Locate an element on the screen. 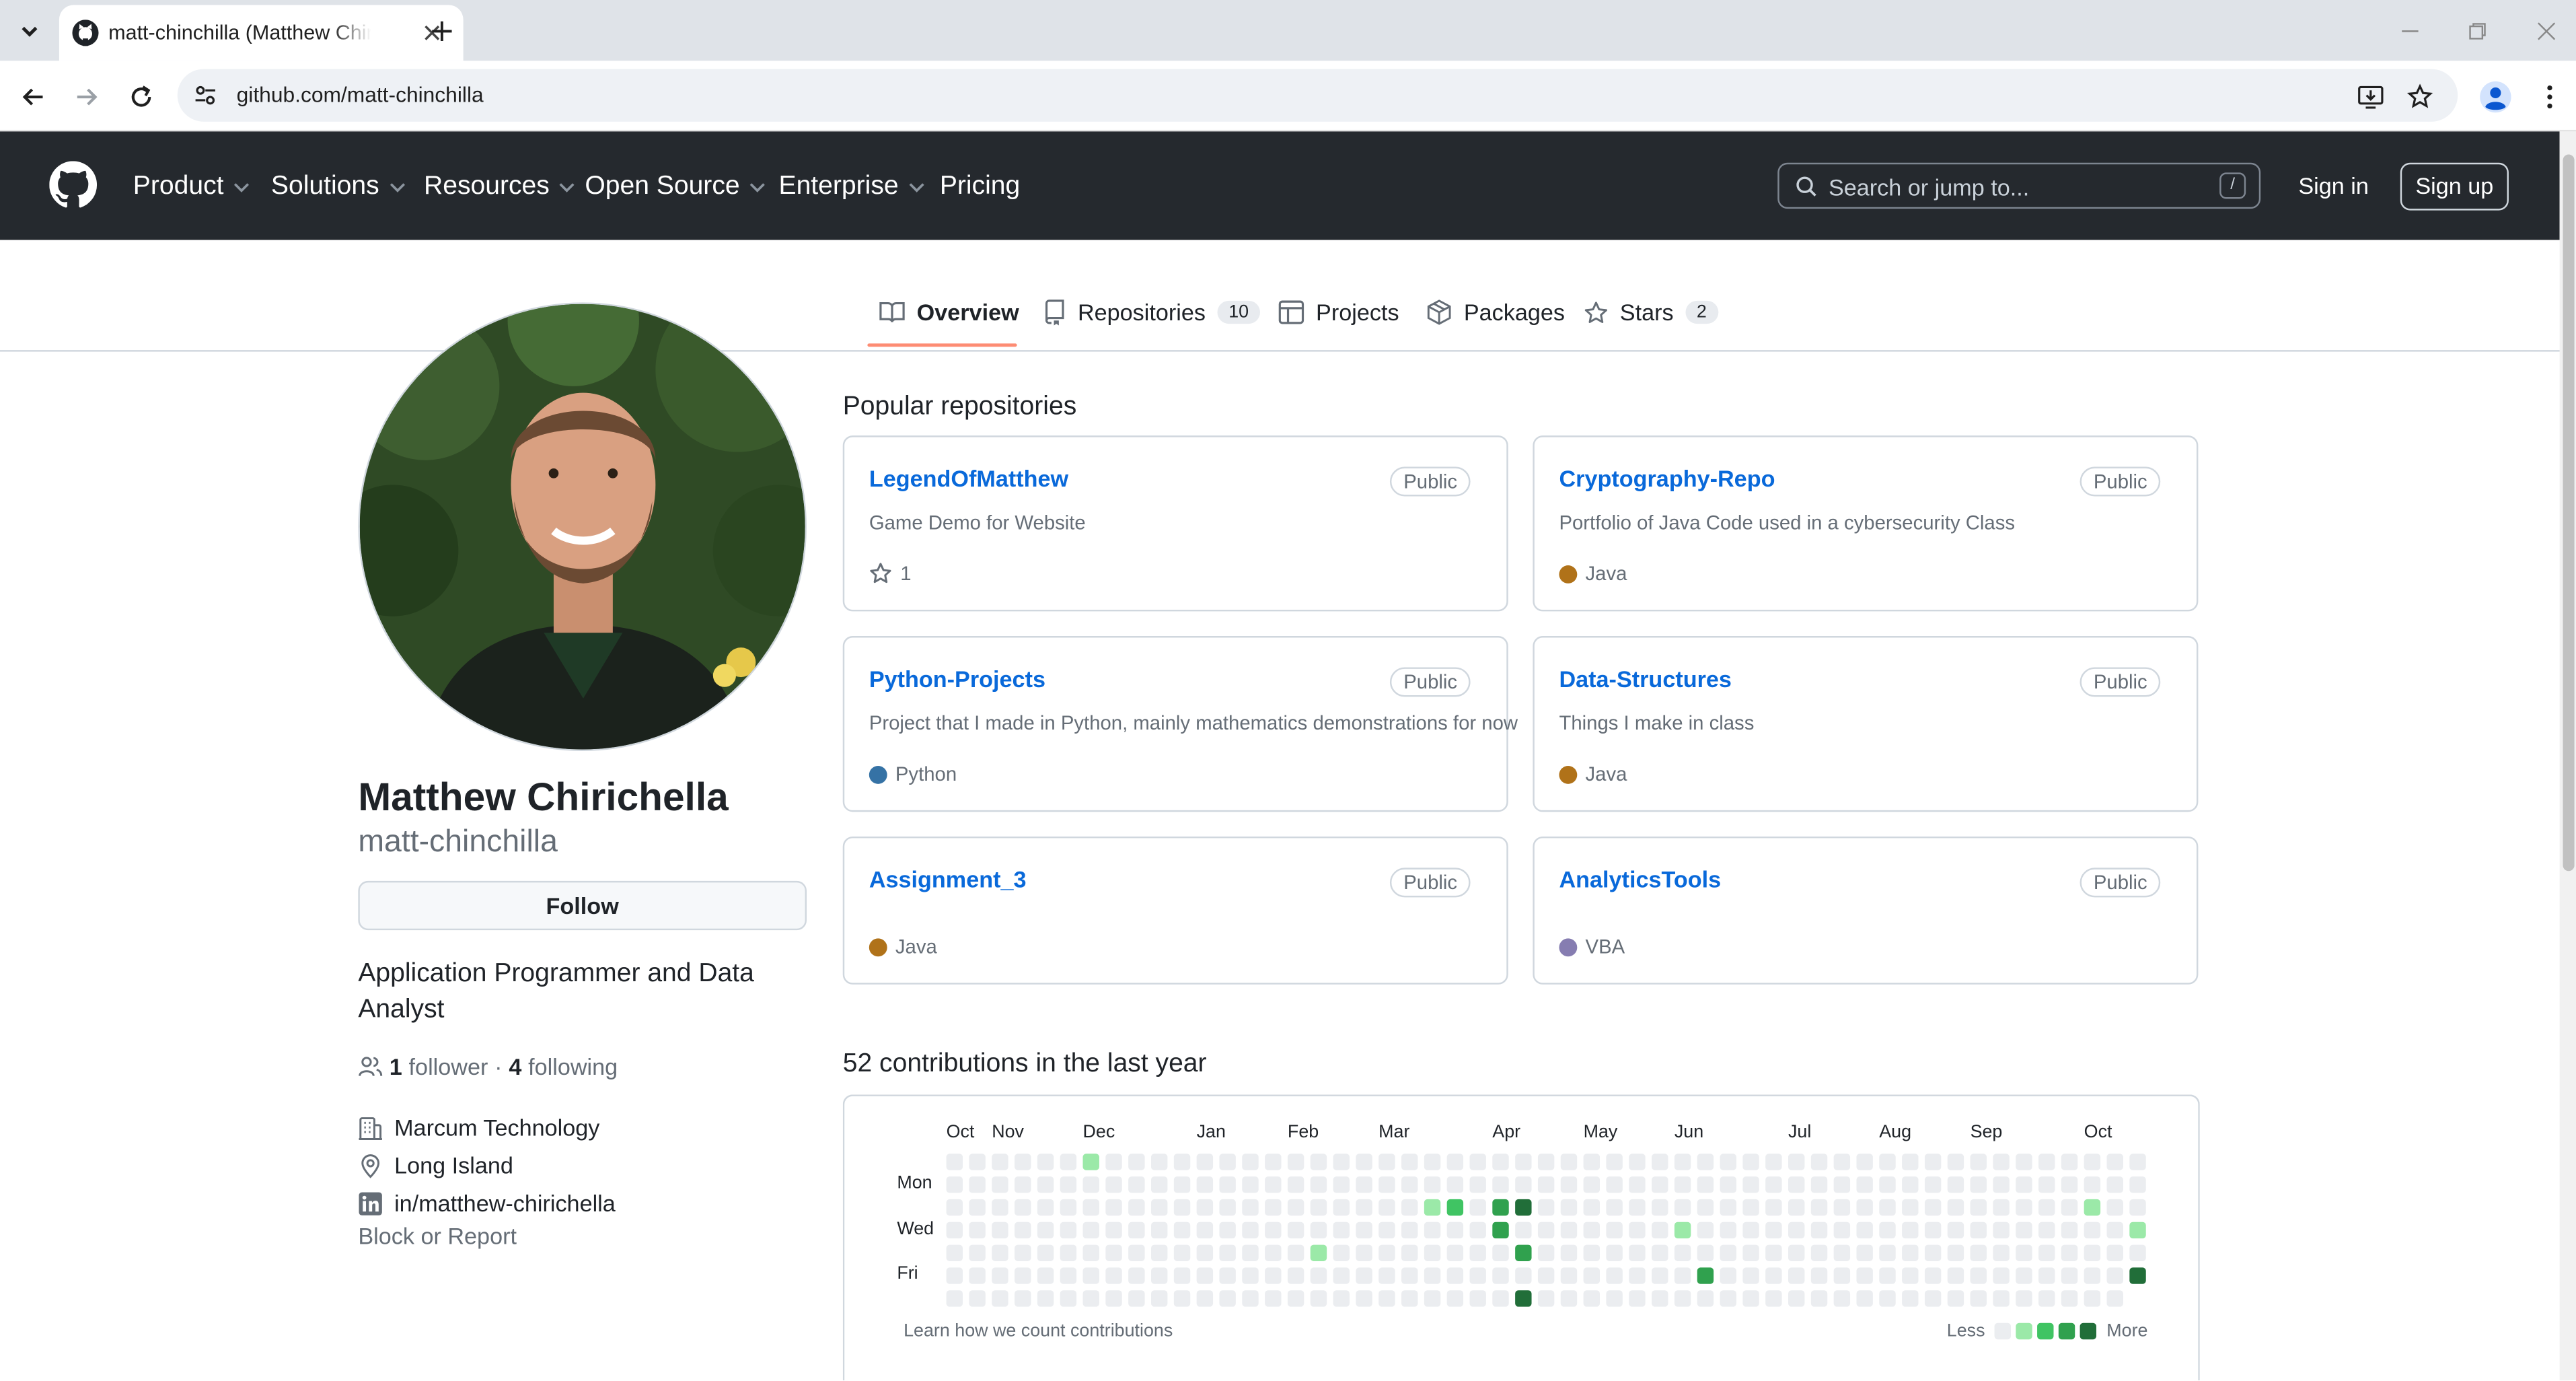 The image size is (2576, 1381). repo-star-count: 1 is located at coordinates (906, 574).